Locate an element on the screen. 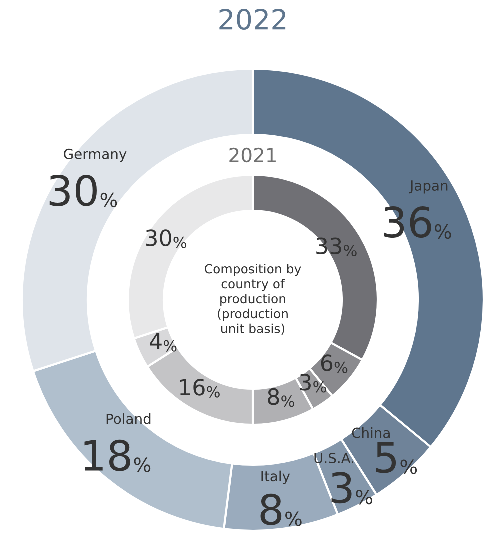  slice-label: Italy is located at coordinates (276, 477).